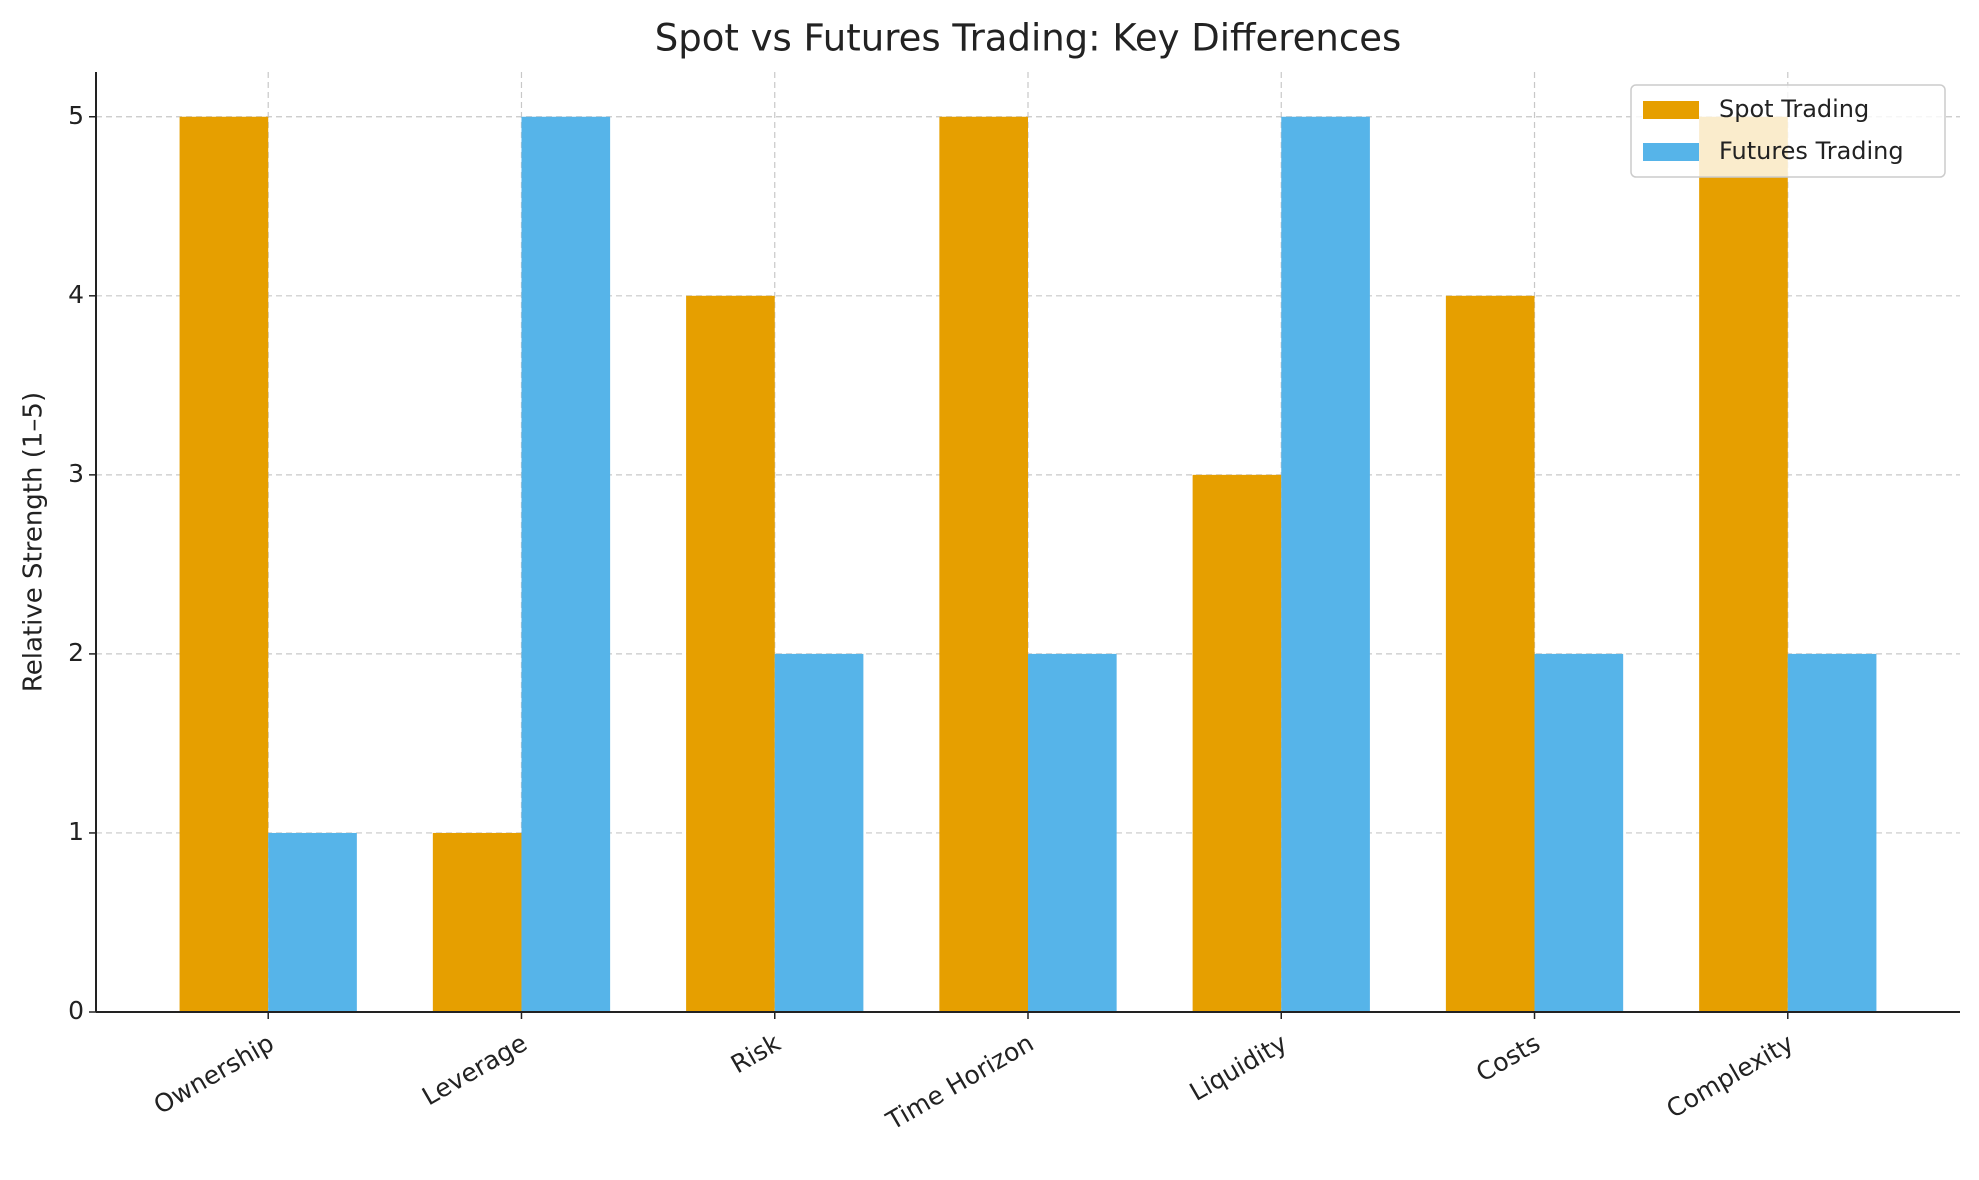  Describe the element at coordinates (76, 652) in the screenshot. I see `y-tick-label: 2` at that location.